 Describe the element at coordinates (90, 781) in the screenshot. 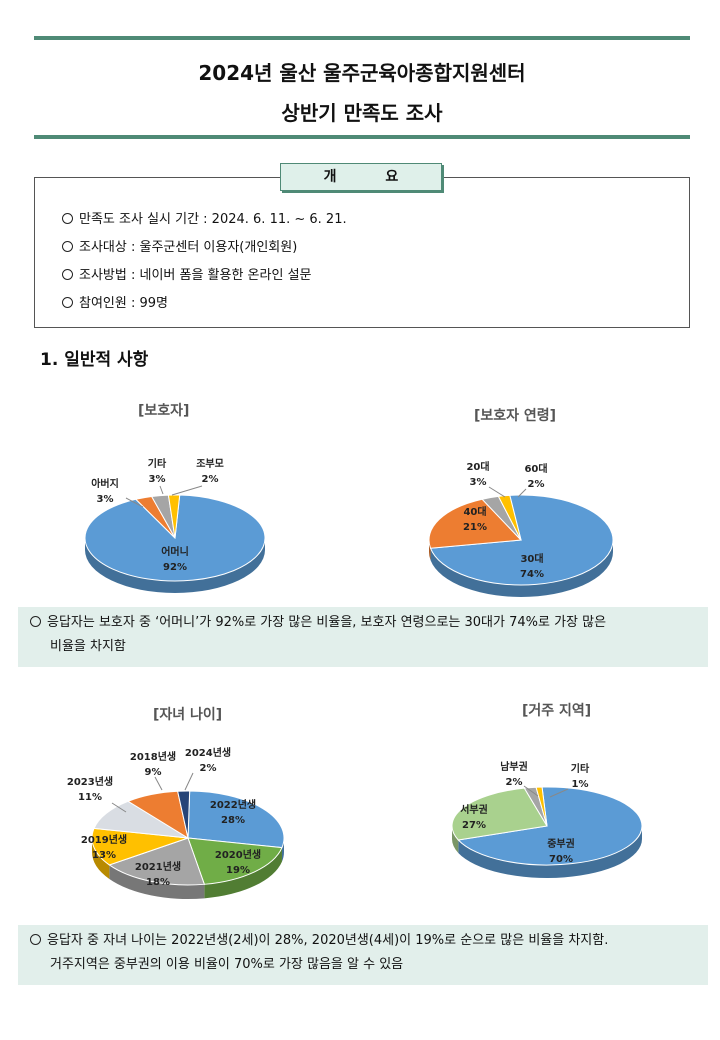

I see `slice-label-2023년생: 2023년생` at that location.